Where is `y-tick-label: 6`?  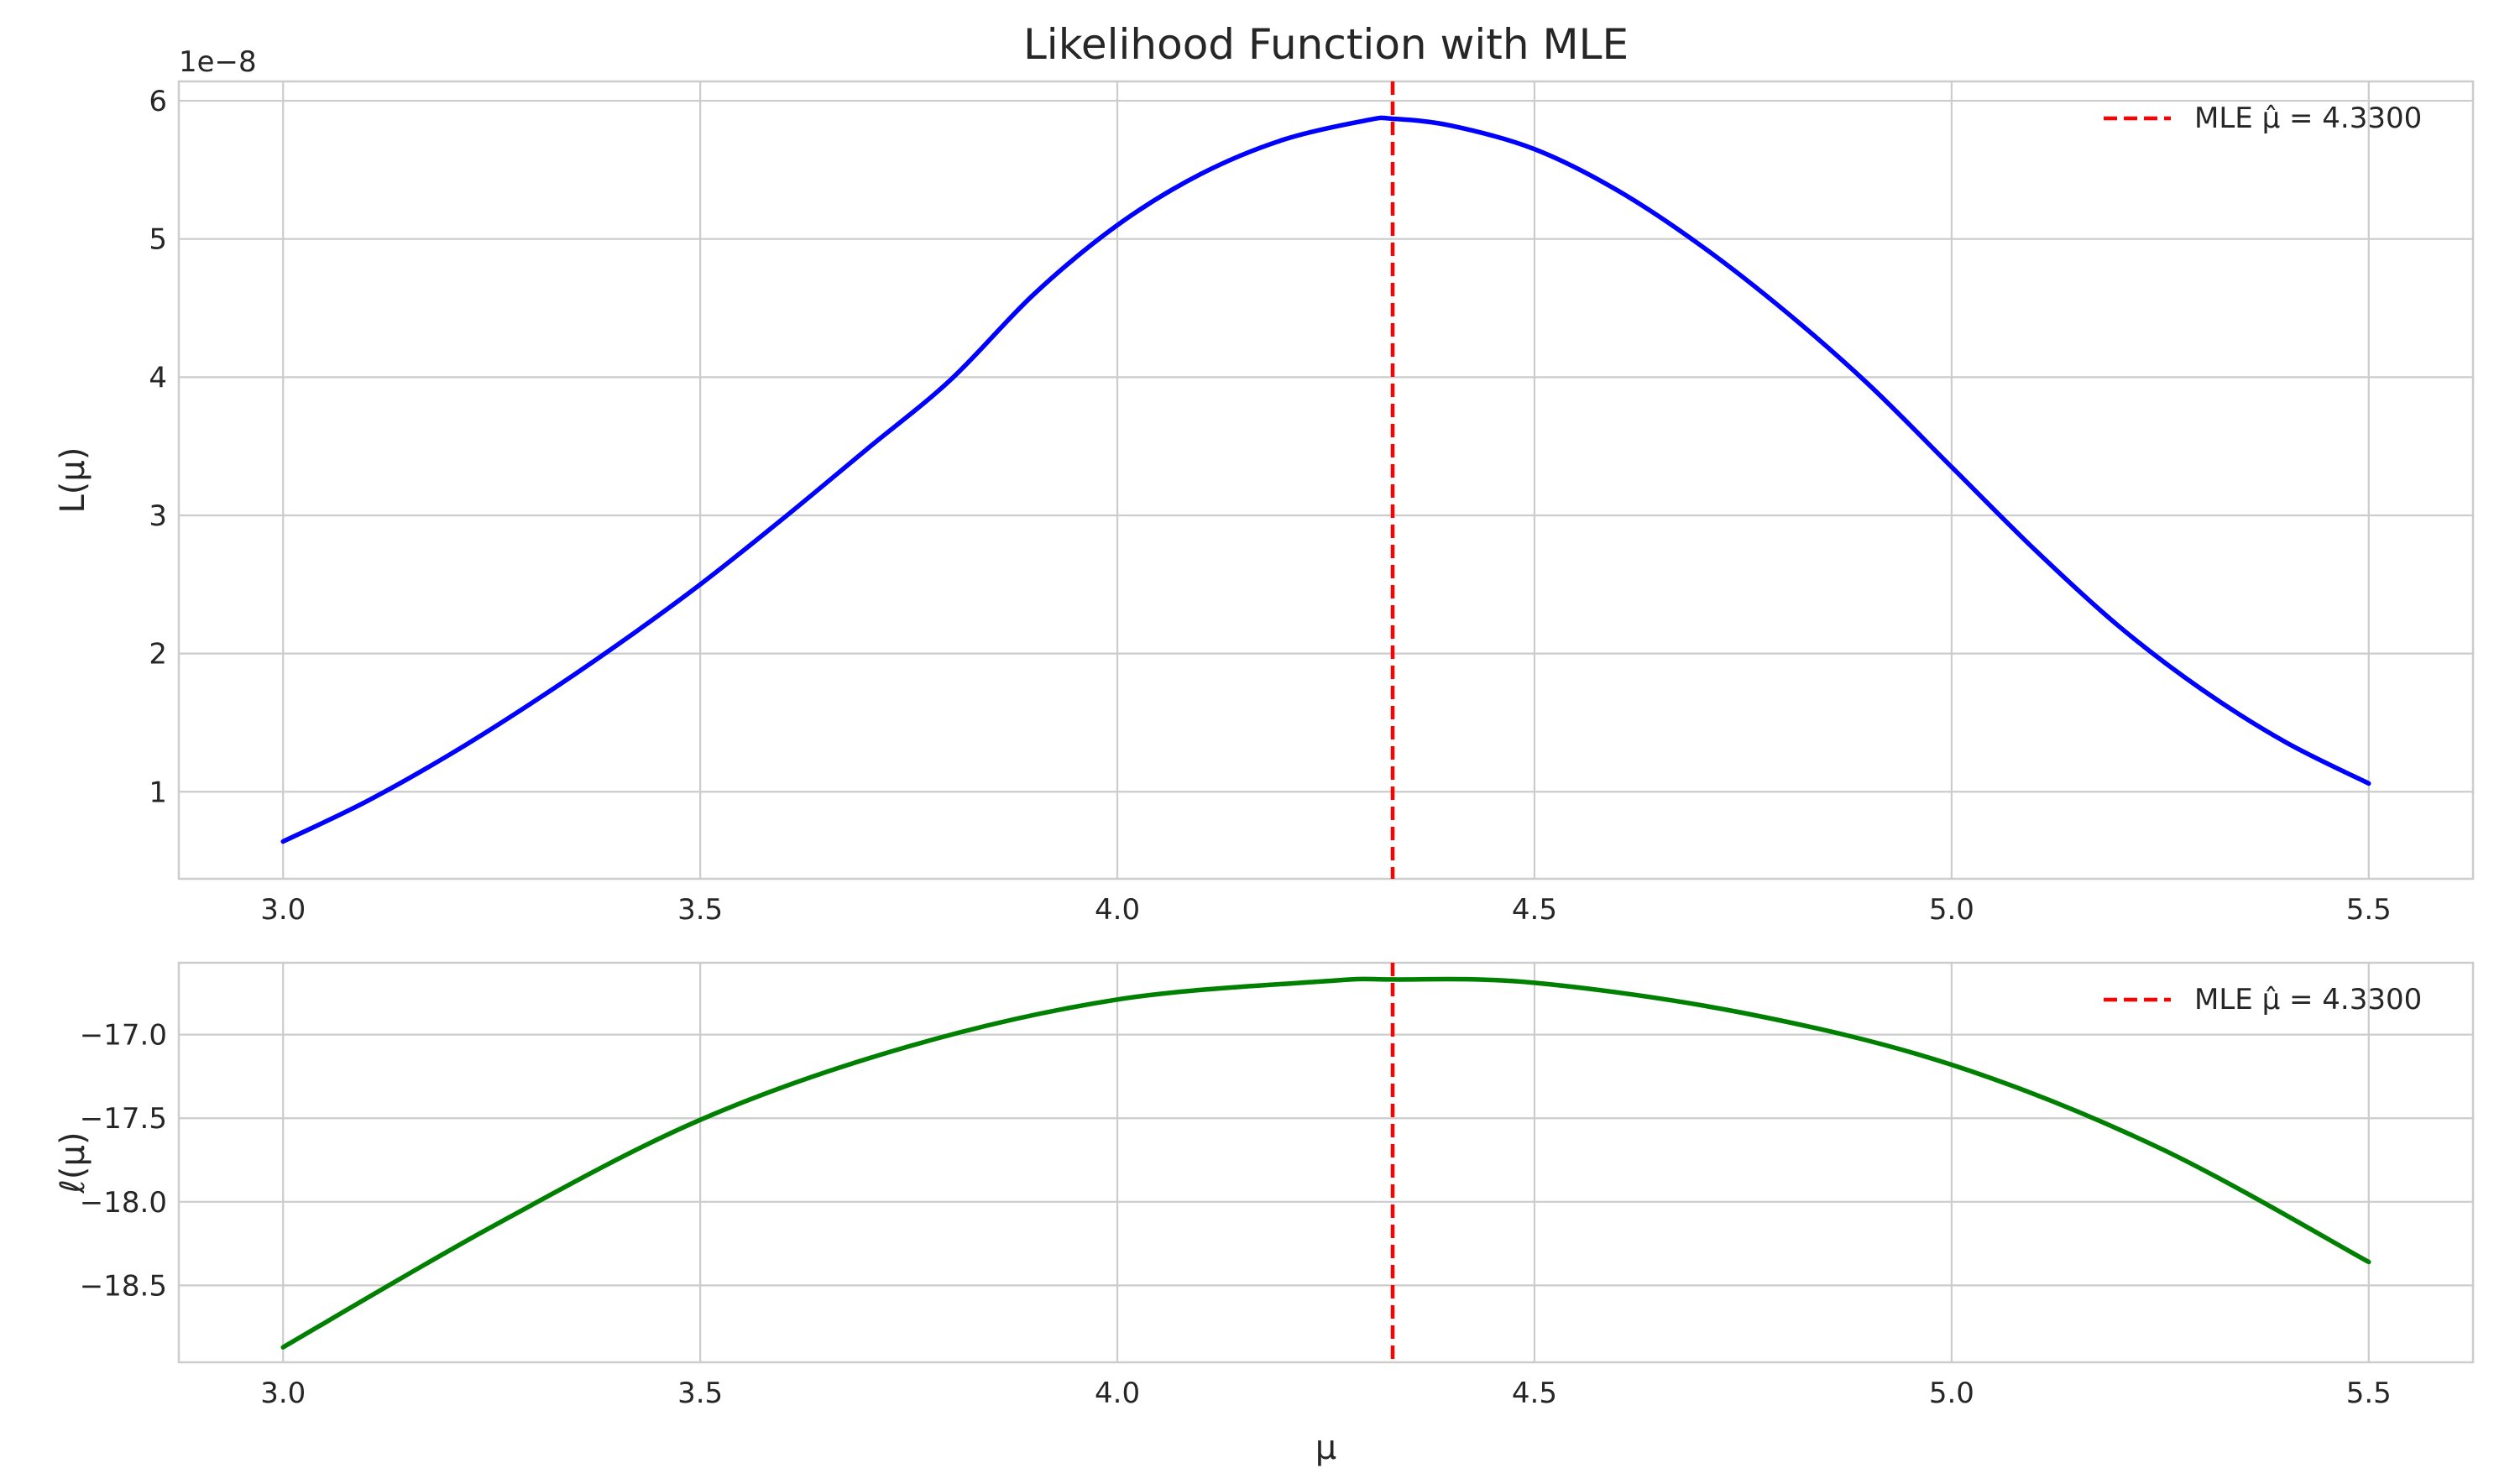
y-tick-label: 6 is located at coordinates (158, 101).